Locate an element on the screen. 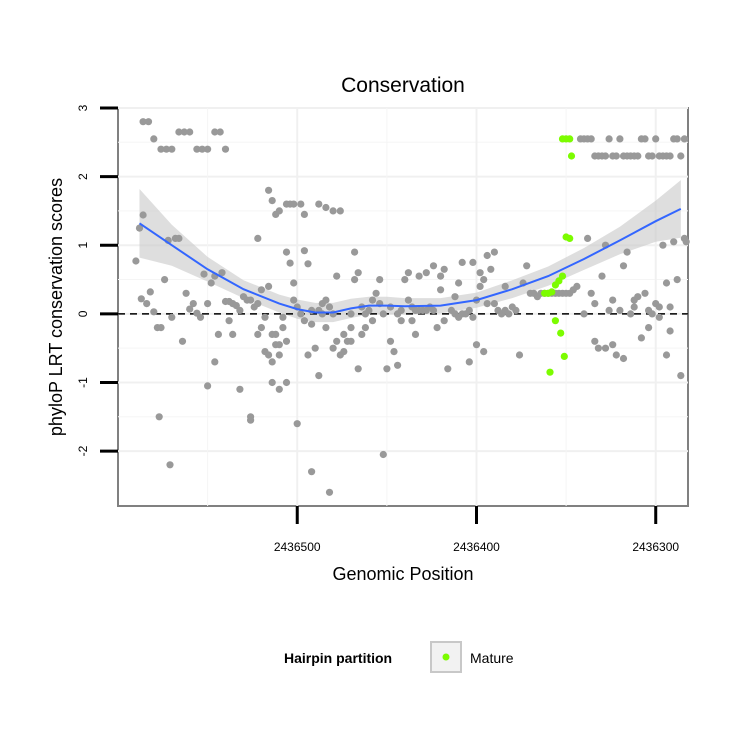 The image size is (750, 750). smooth-fit-line is located at coordinates (410, 261).